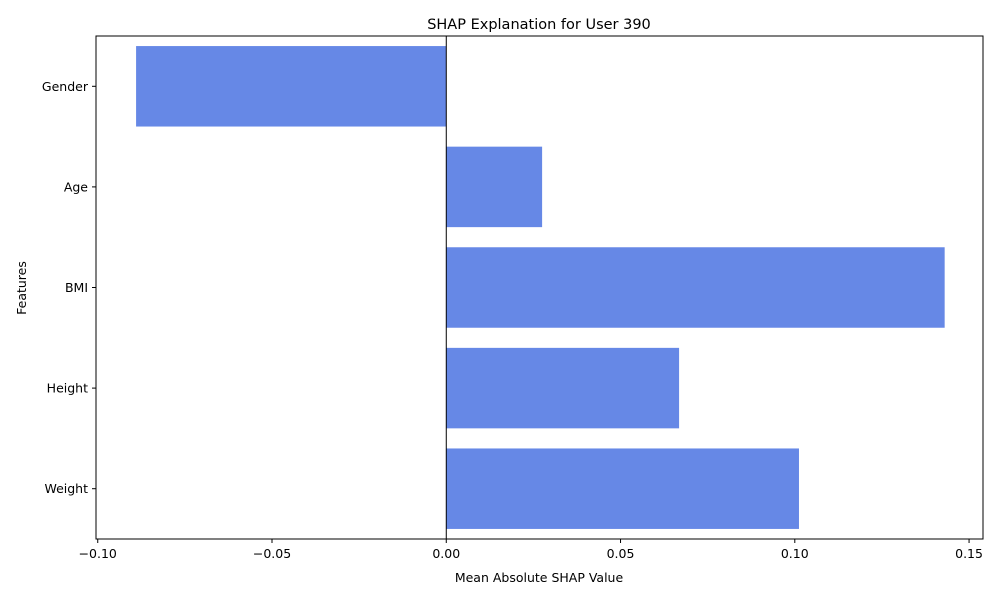 This screenshot has height=600, width=1000. I want to click on x-tick-label: 0.10, so click(795, 553).